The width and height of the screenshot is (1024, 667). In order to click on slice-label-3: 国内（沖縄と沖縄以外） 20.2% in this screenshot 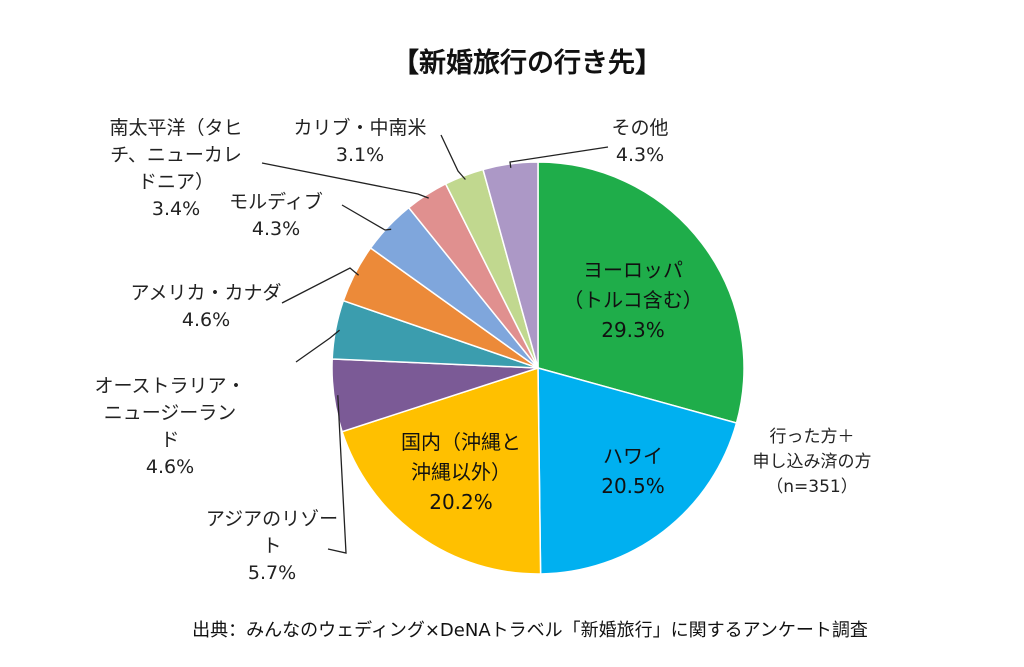, I will do `click(461, 472)`.